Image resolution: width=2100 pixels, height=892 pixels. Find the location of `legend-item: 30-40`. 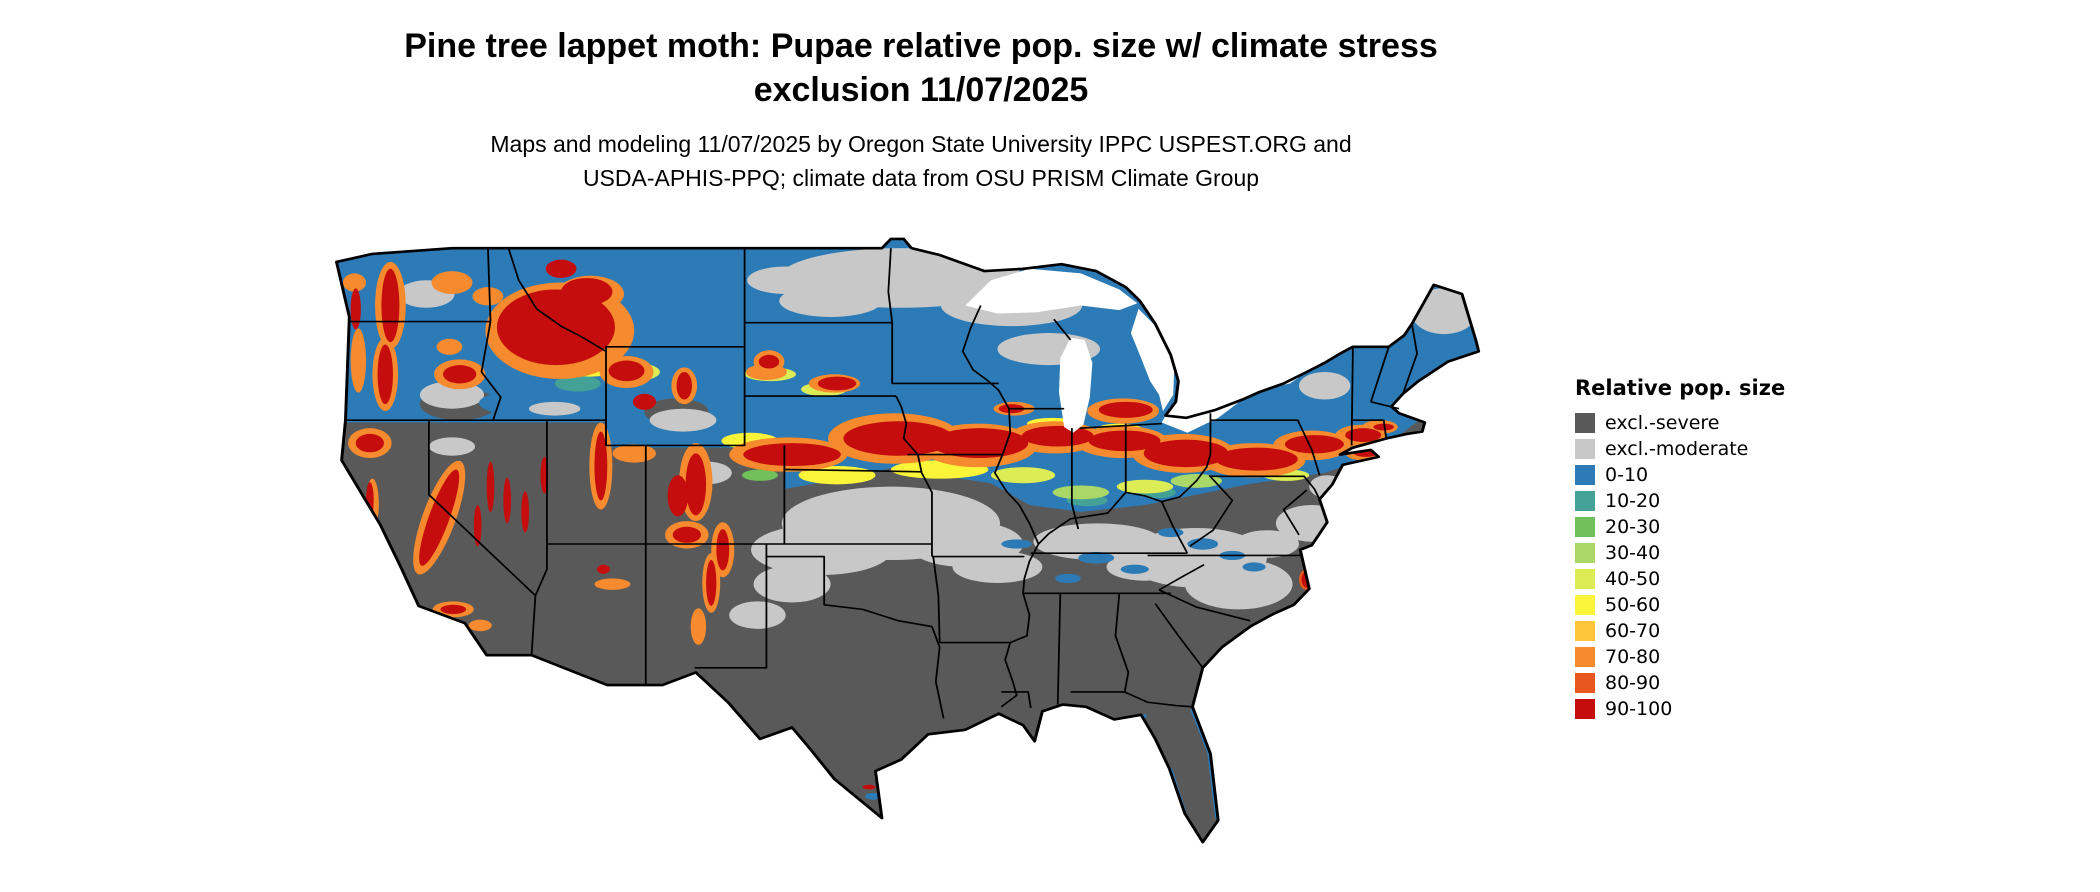

legend-item: 30-40 is located at coordinates (1695, 553).